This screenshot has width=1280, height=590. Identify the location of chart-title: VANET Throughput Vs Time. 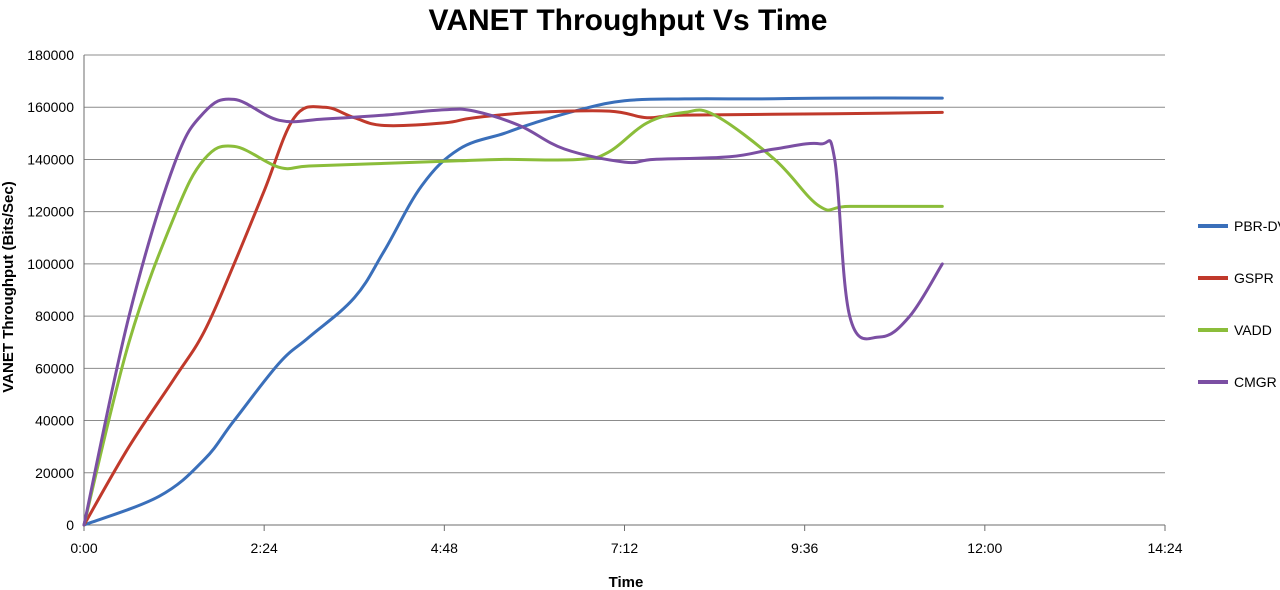
(628, 20).